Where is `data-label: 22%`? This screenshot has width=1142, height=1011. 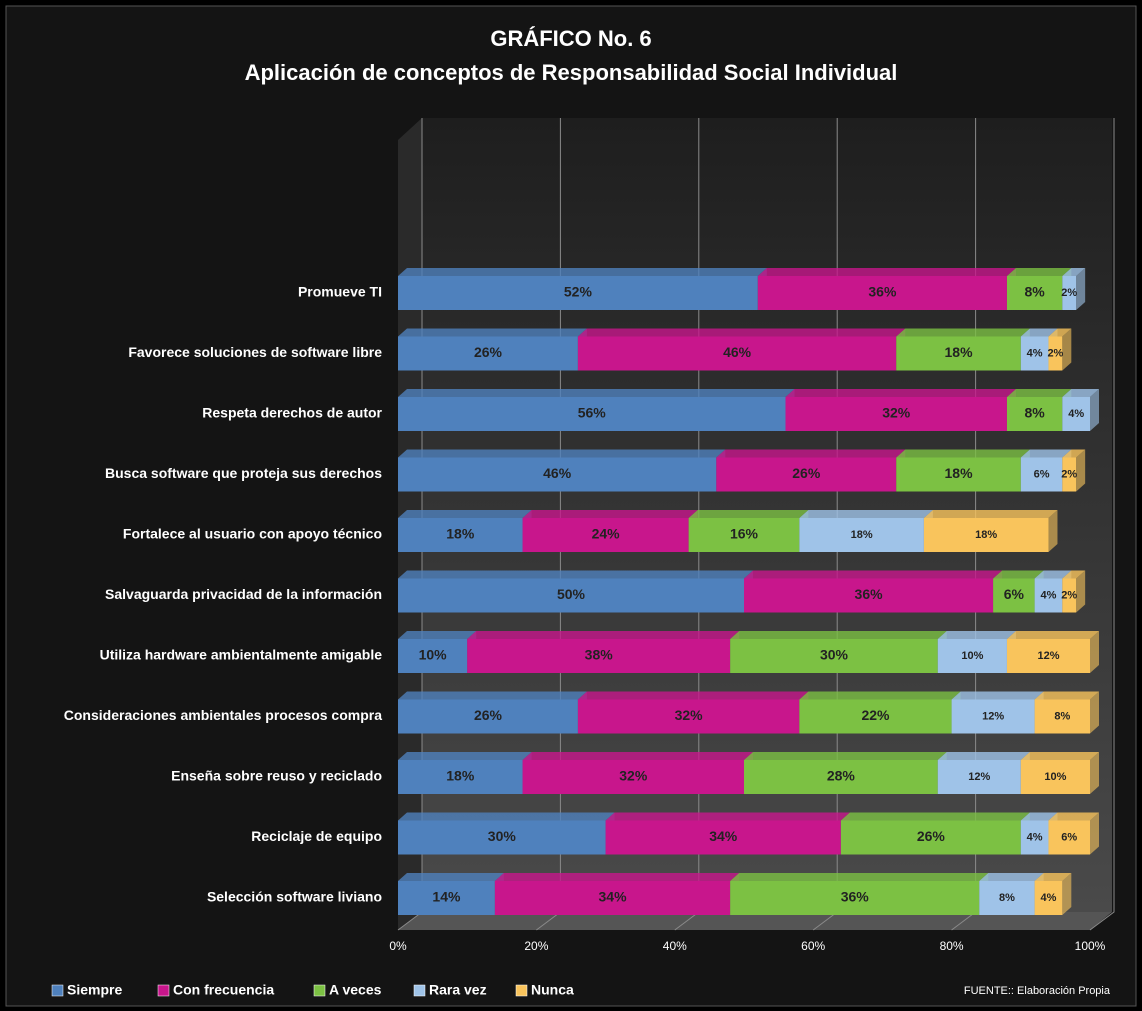
data-label: 22% is located at coordinates (875, 715).